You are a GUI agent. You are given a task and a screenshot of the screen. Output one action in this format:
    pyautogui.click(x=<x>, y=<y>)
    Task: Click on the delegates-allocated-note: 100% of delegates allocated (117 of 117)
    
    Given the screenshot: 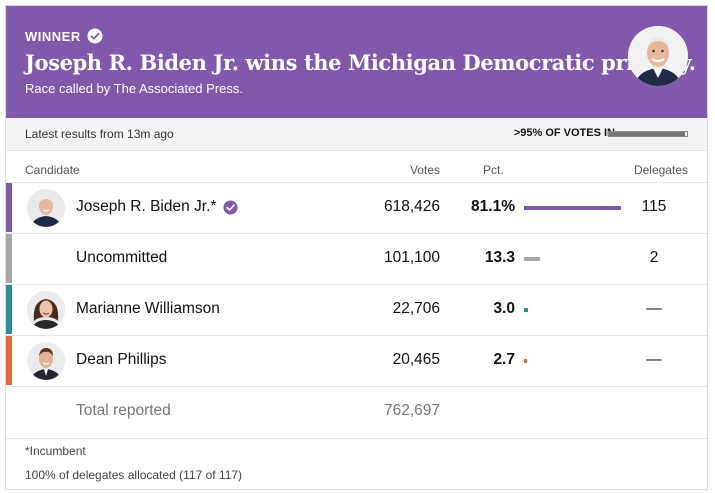 What is the action you would take?
    pyautogui.click(x=134, y=475)
    